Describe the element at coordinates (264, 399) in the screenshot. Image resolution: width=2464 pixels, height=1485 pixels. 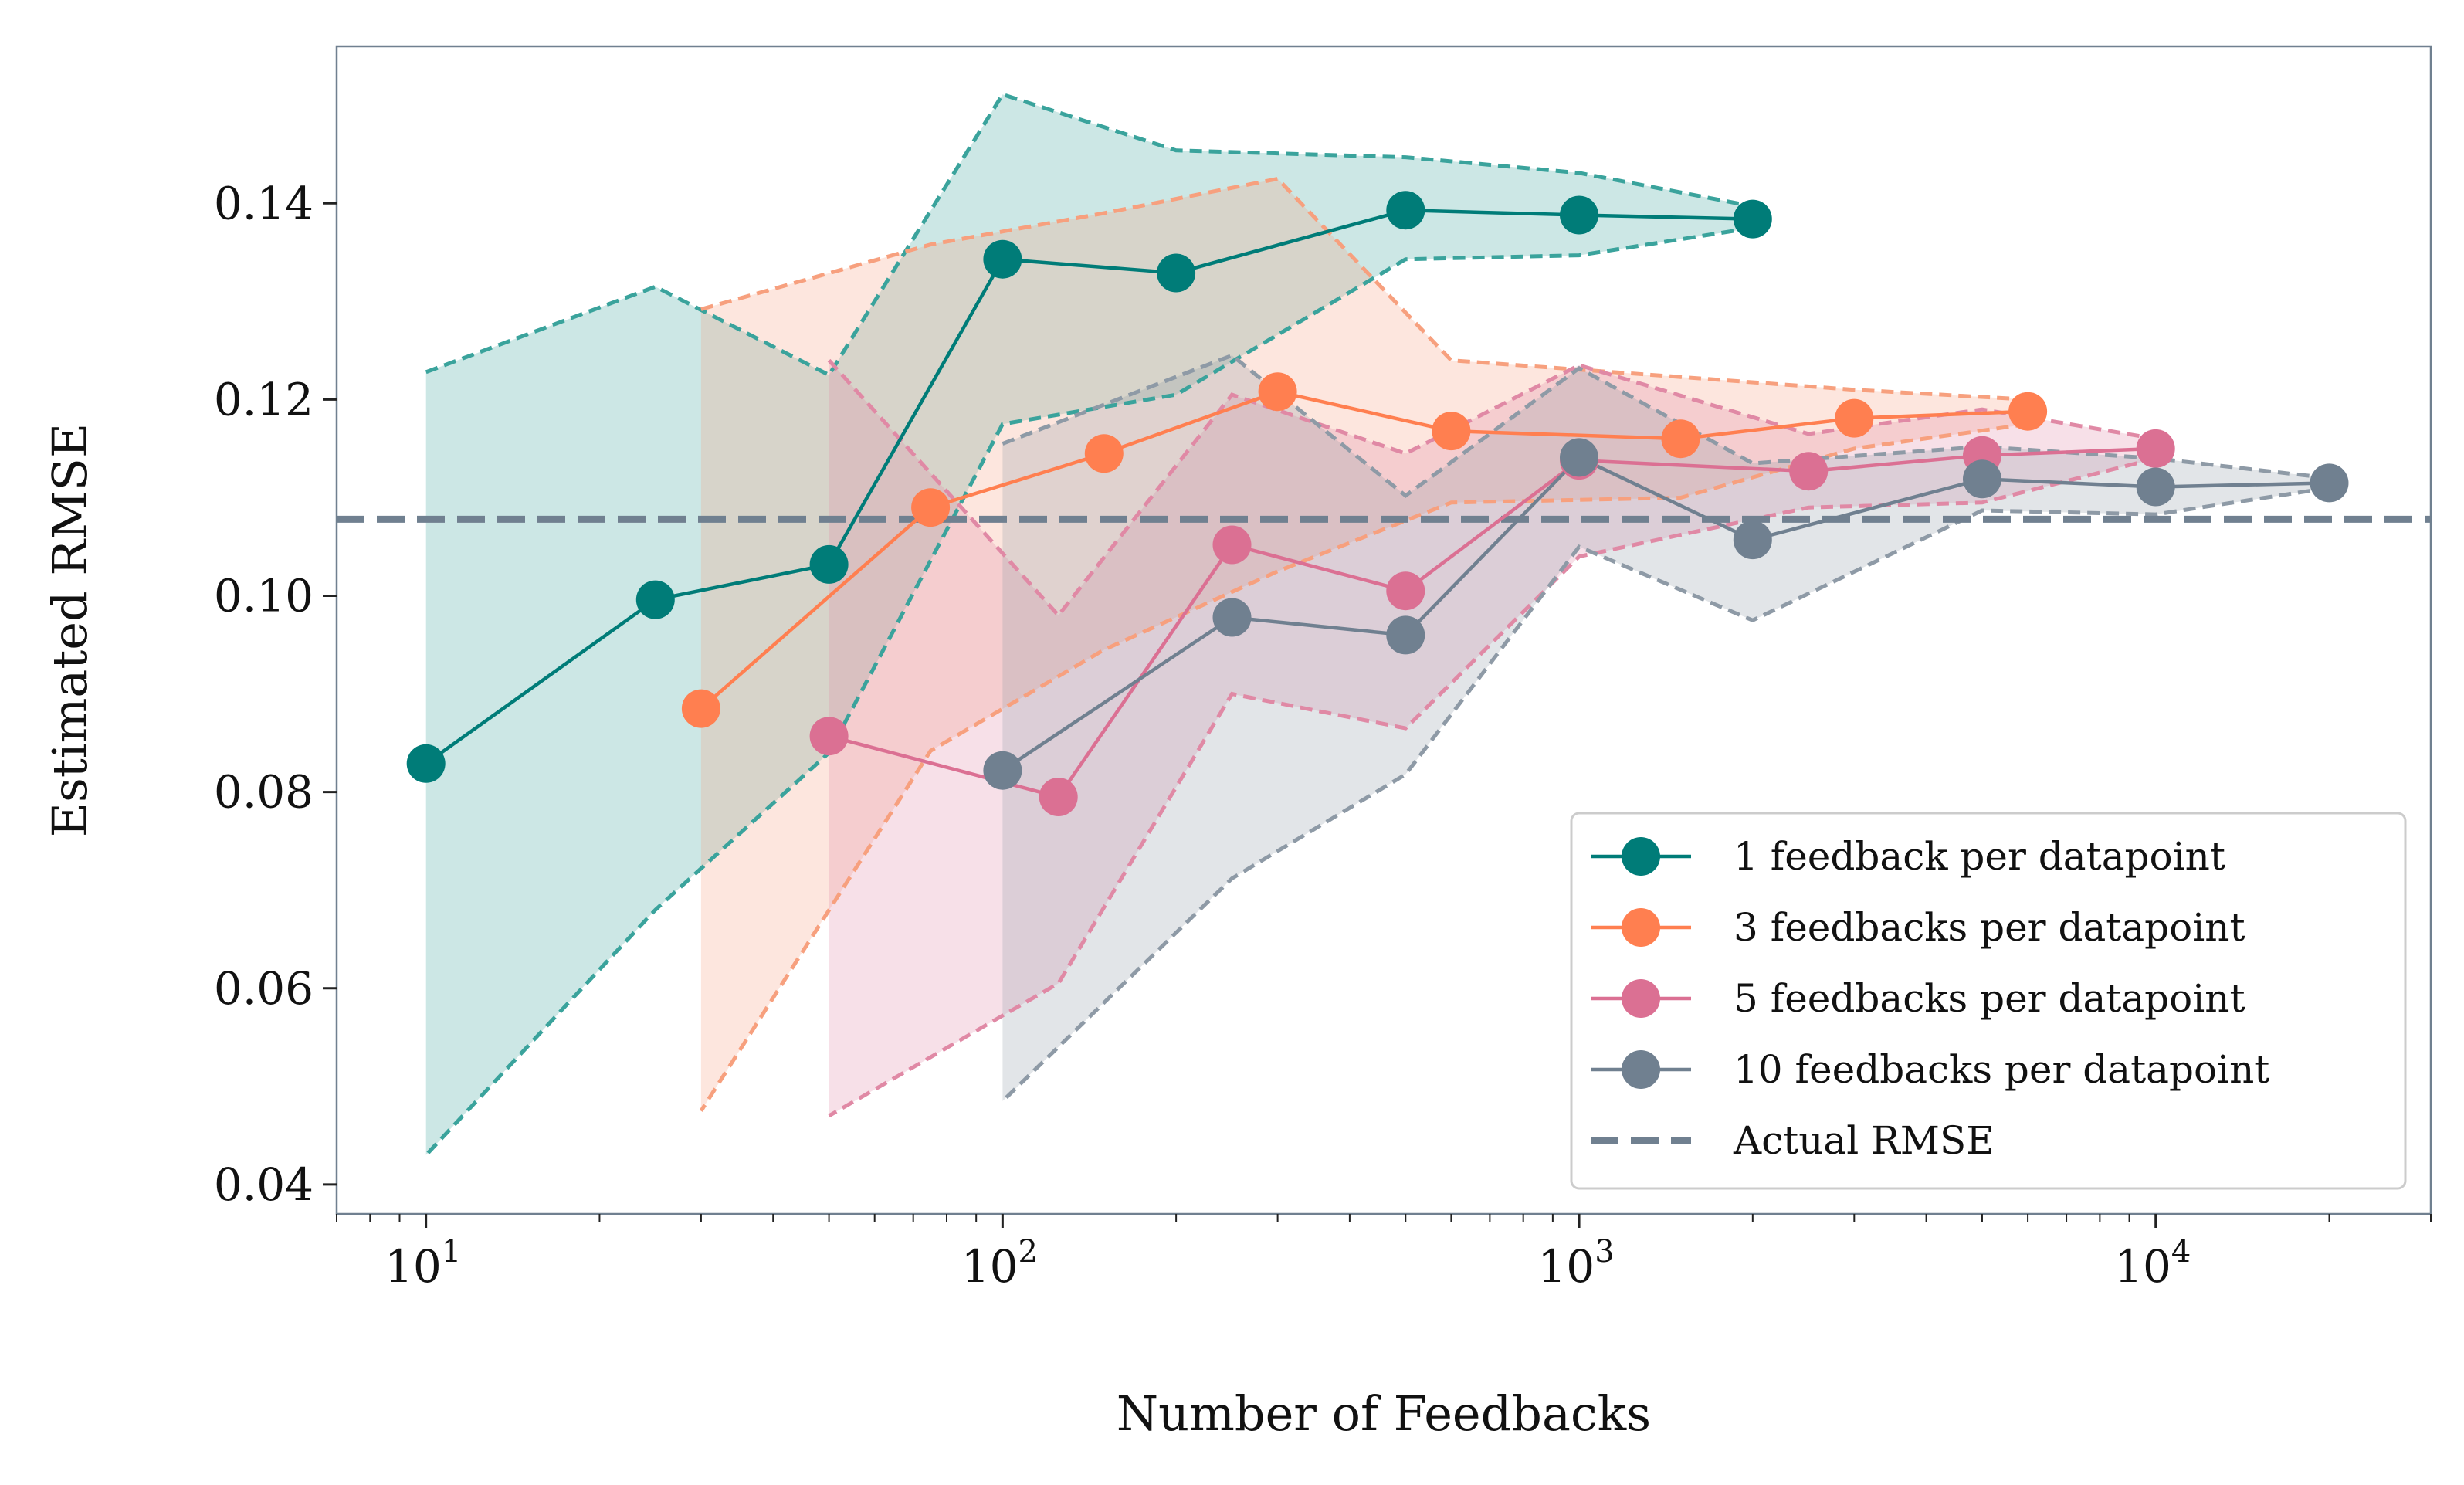
I see `y-tick-label: 0.12` at that location.